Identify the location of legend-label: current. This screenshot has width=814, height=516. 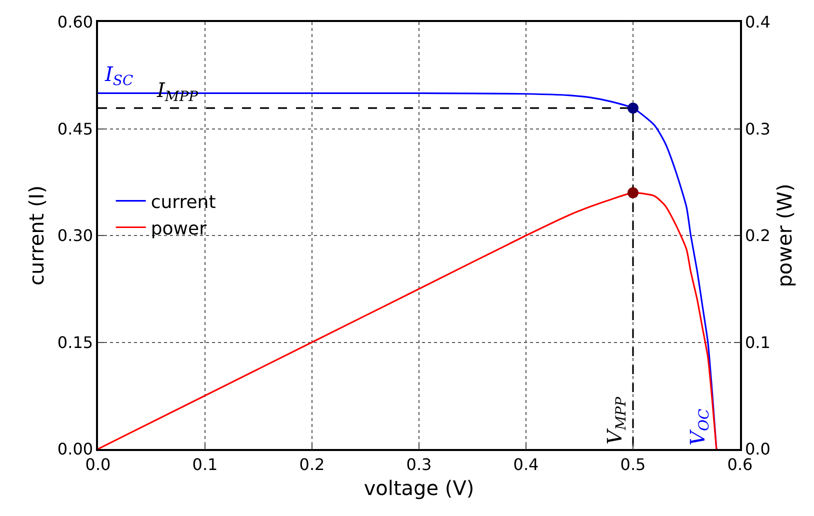
(183, 202).